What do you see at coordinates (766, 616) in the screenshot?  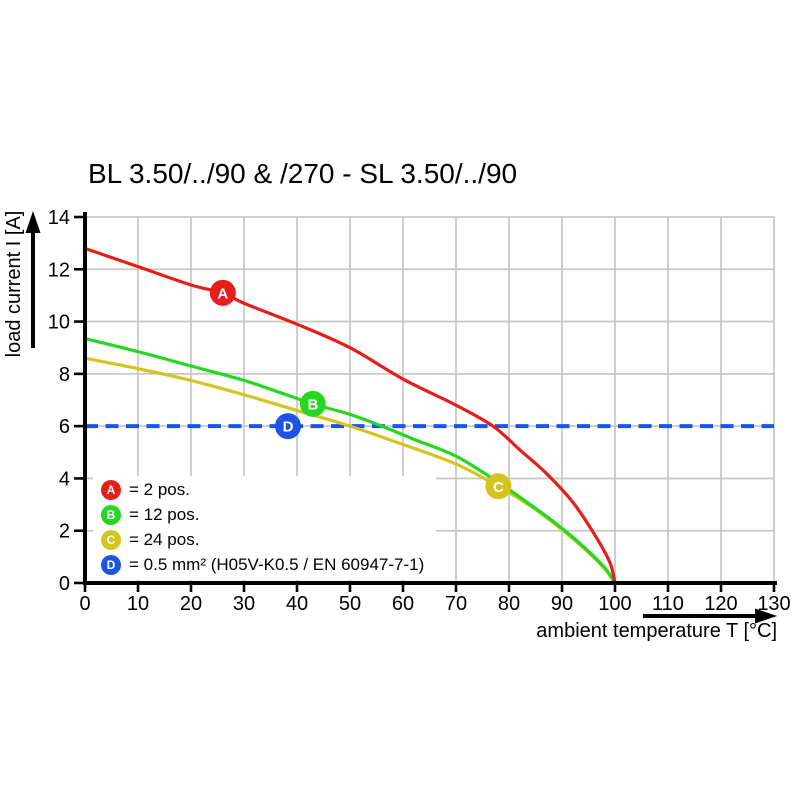 I see `x-axis-arrow-icon` at bounding box center [766, 616].